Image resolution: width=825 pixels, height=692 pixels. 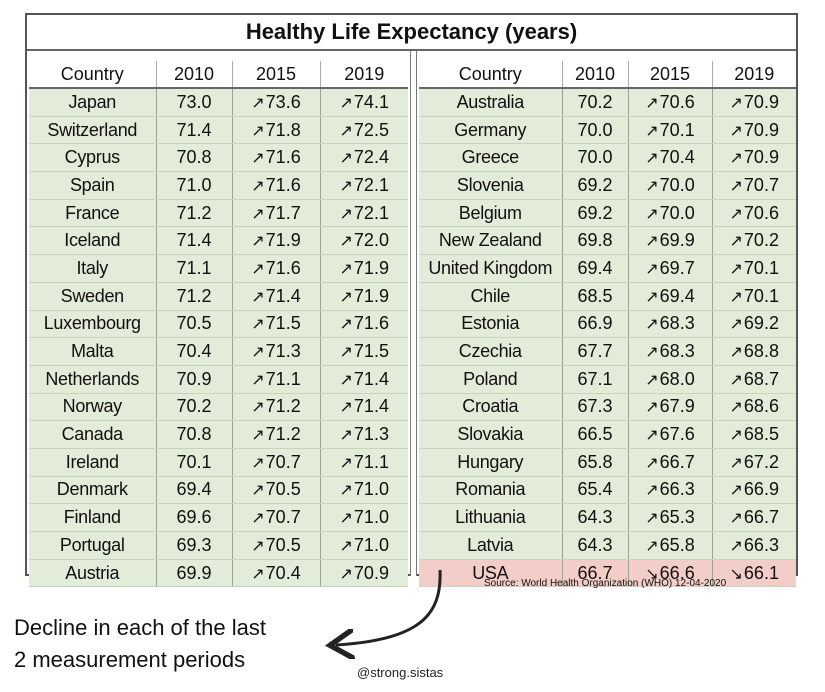 I want to click on value-2010-cell: 69.4, so click(x=194, y=490).